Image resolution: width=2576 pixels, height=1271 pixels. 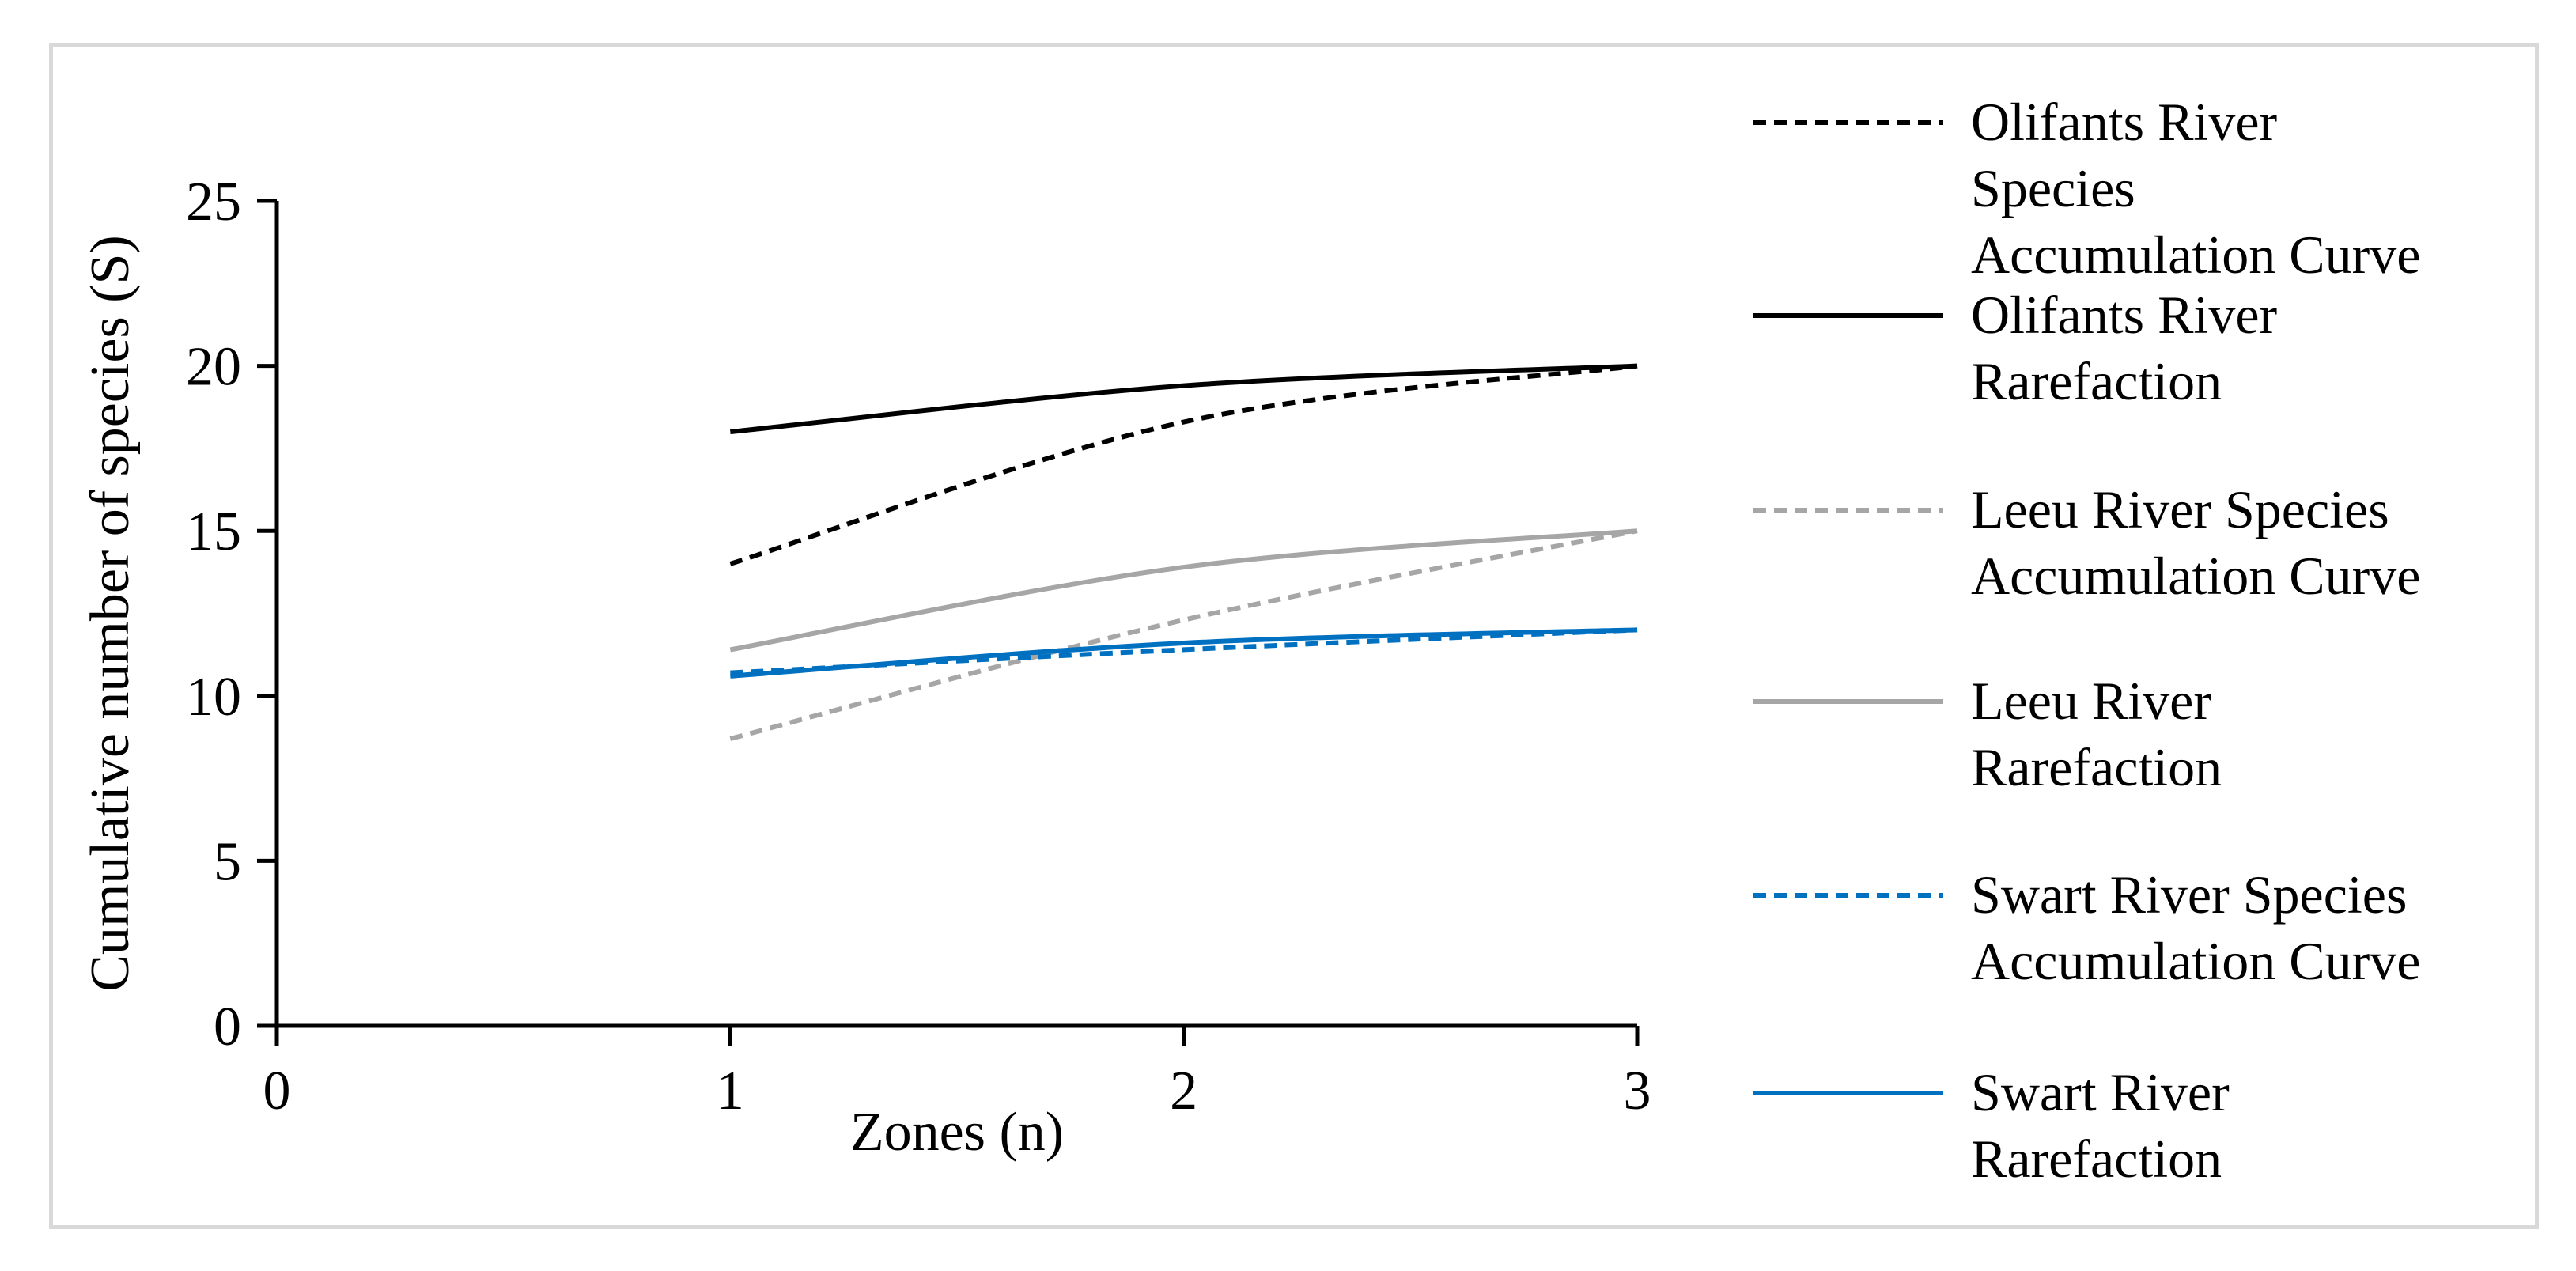 What do you see at coordinates (1991, 1125) in the screenshot?
I see `legend-entry-6: Swart River Rarefaction` at bounding box center [1991, 1125].